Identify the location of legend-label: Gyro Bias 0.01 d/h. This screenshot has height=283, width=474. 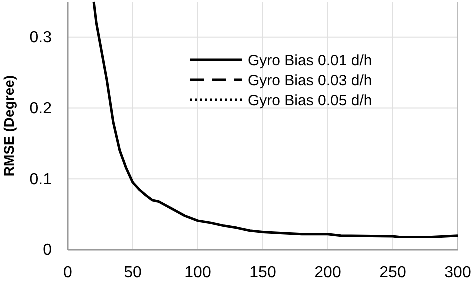
(310, 61).